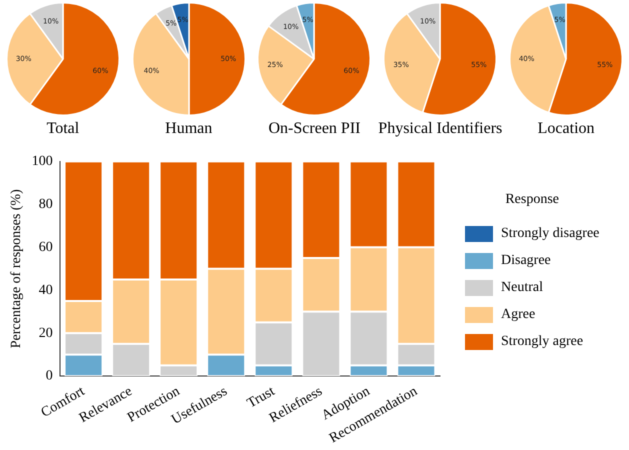  Describe the element at coordinates (16, 268) in the screenshot. I see `y-axis-title: Percentage of responses (%)` at that location.